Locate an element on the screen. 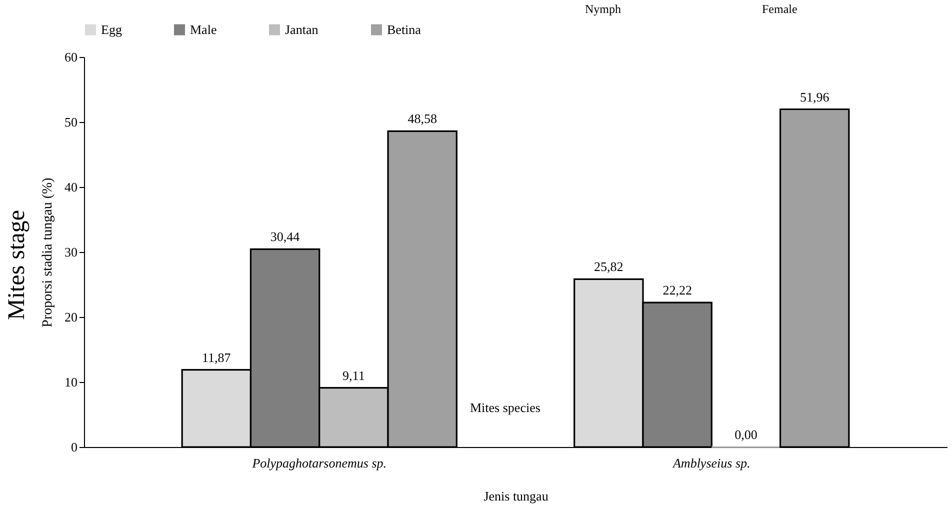 The height and width of the screenshot is (516, 952). legend-label: Betina is located at coordinates (404, 29).